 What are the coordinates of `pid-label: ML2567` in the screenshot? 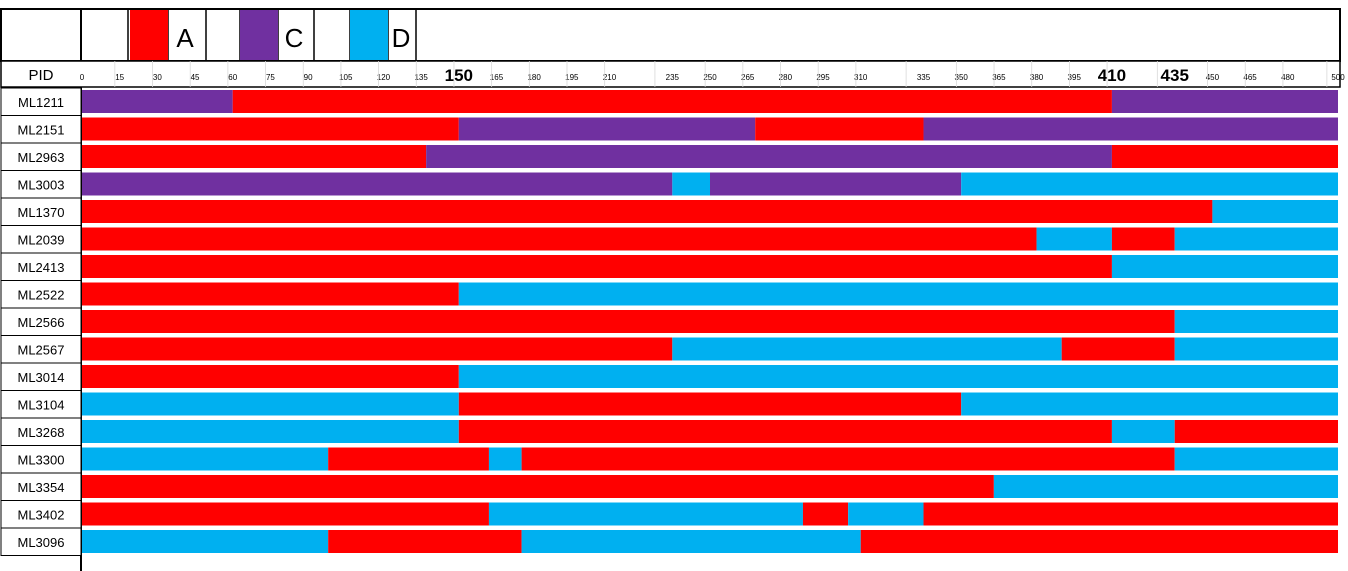 It's located at (41, 349).